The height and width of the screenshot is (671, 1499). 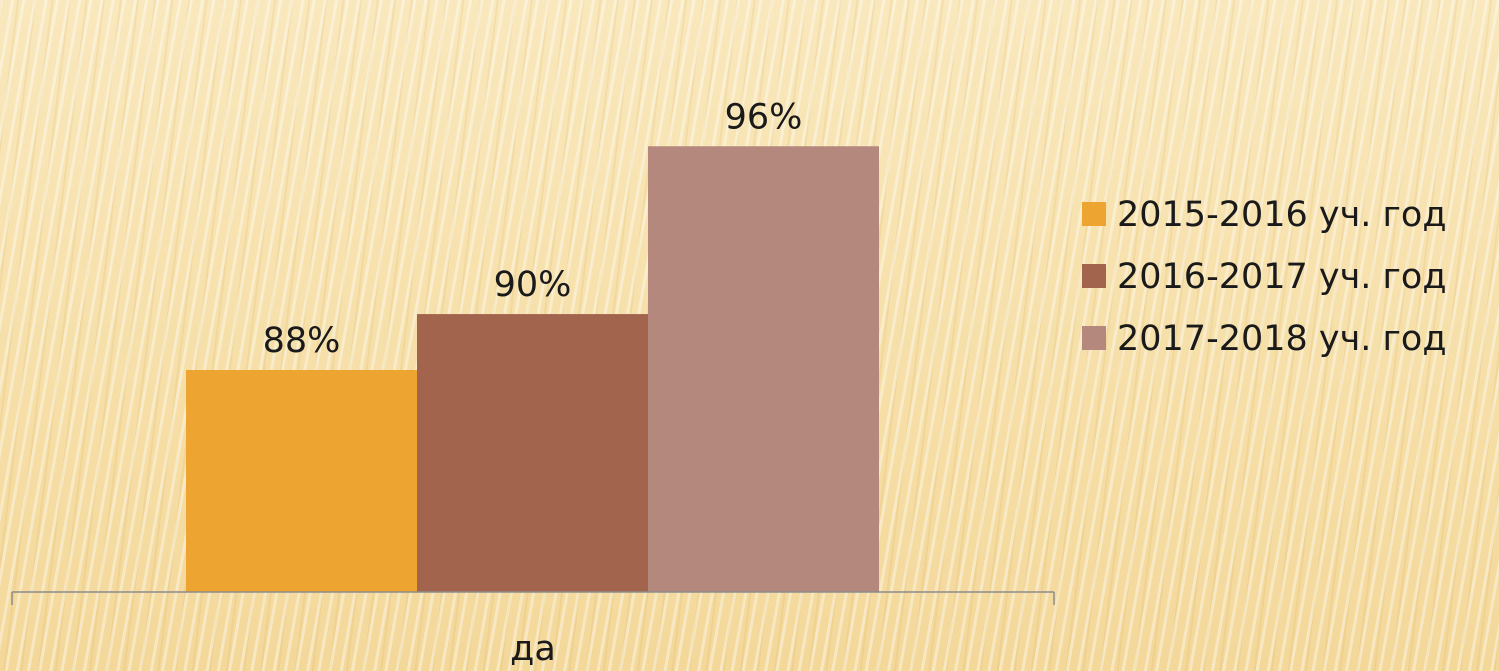 What do you see at coordinates (302, 341) in the screenshot?
I see `data-label: 88%` at bounding box center [302, 341].